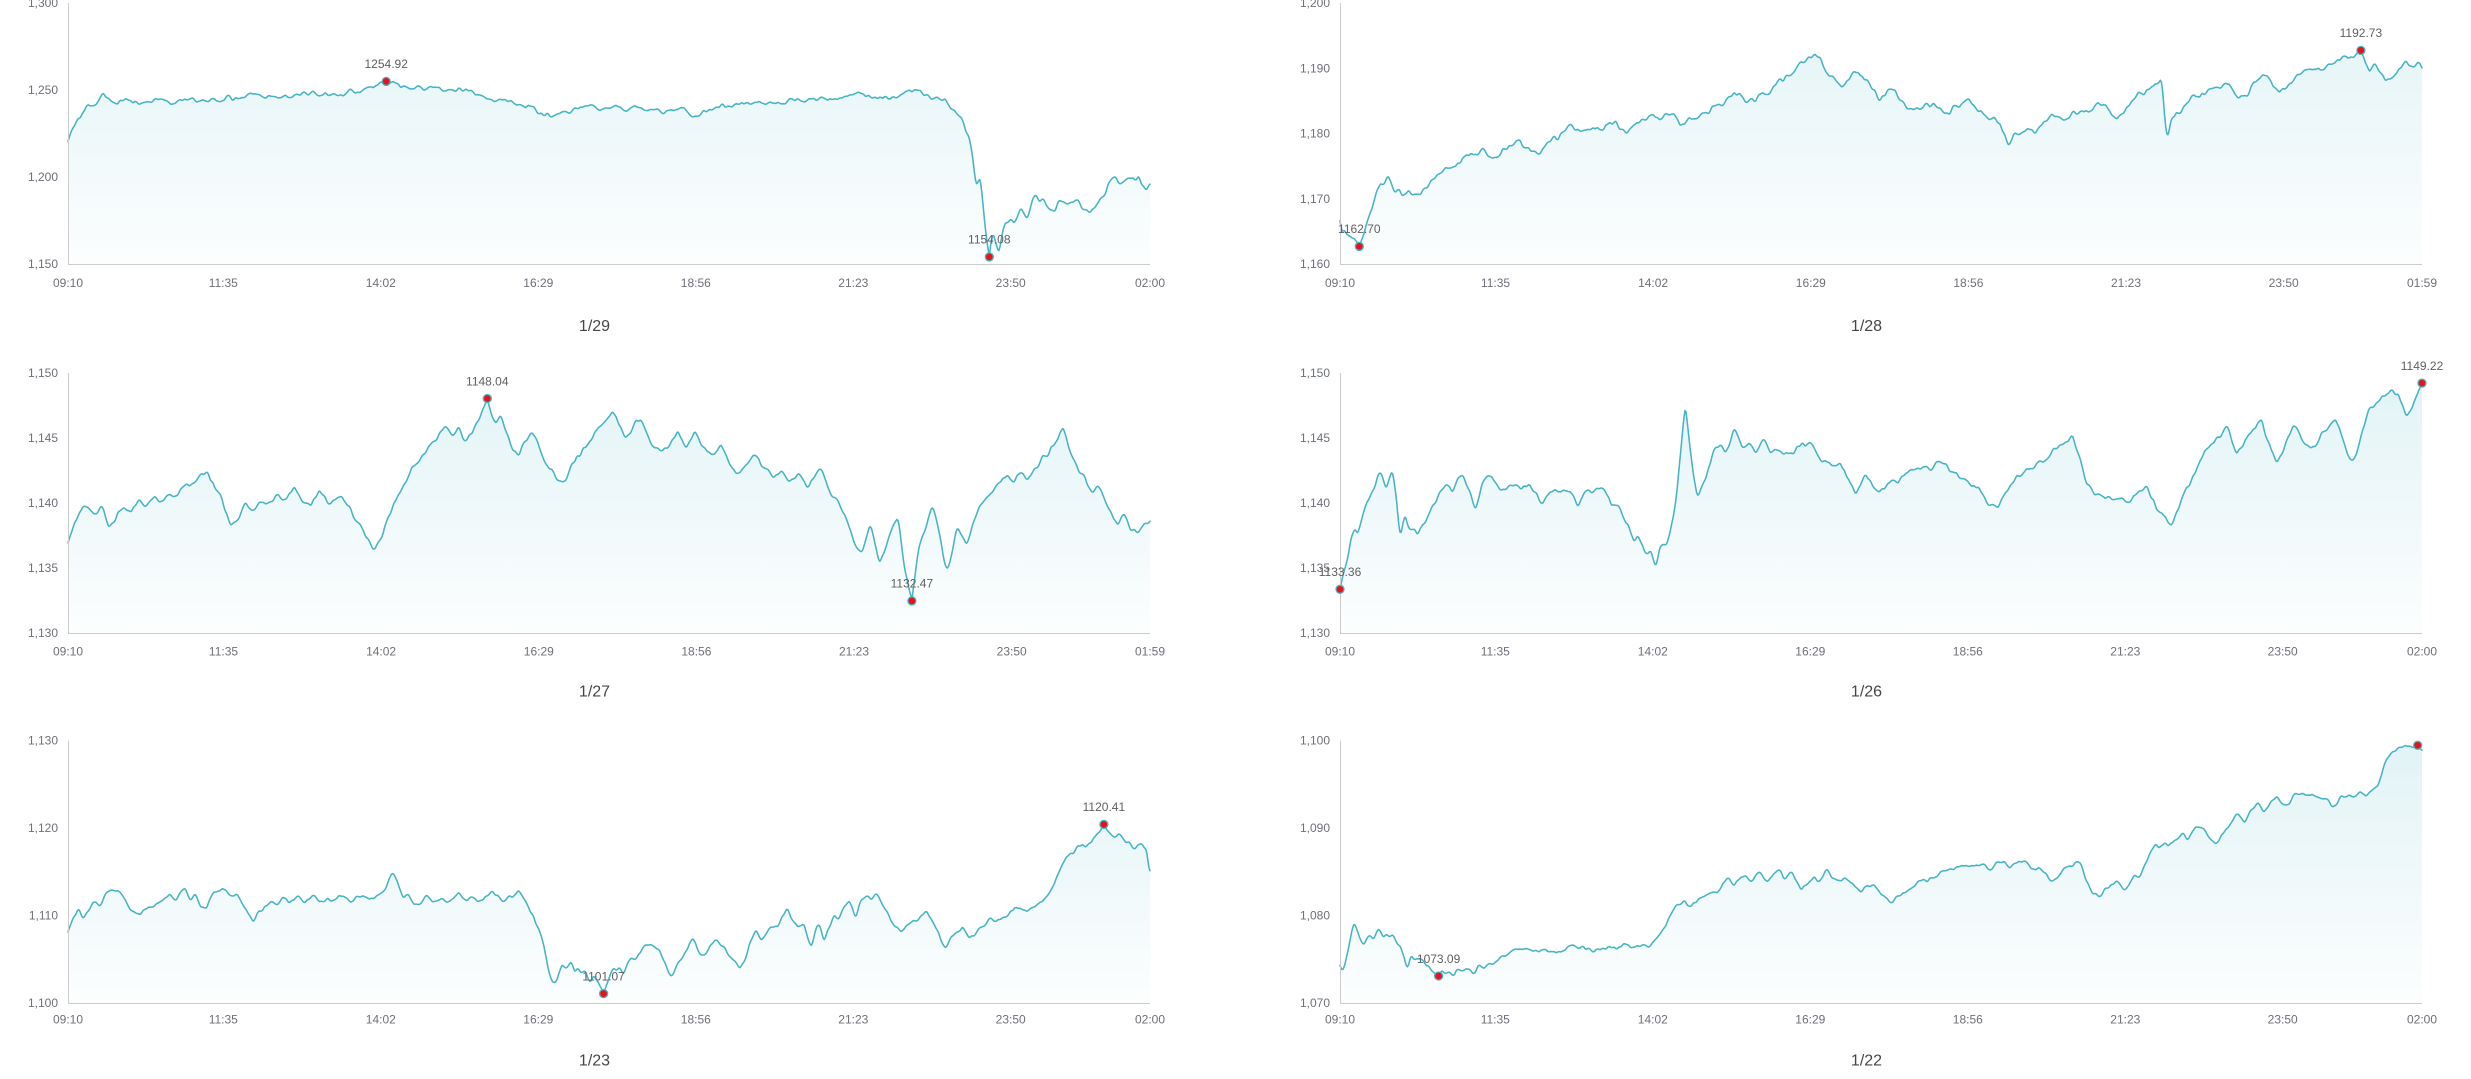 The image size is (2471, 1079). Describe the element at coordinates (603, 976) in the screenshot. I see `svg-text: 1101.07` at that location.